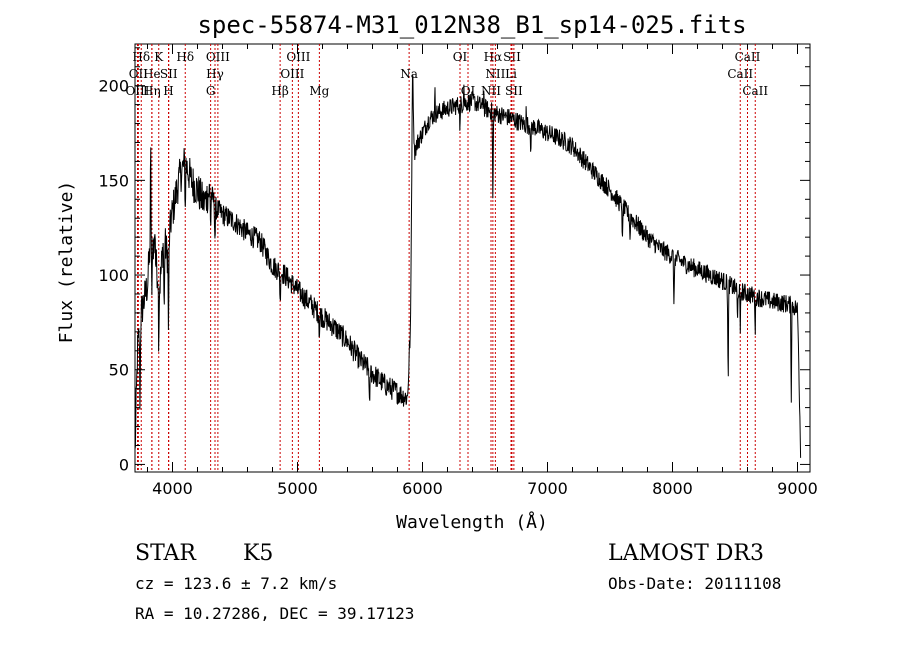 The height and width of the screenshot is (649, 900). Describe the element at coordinates (279, 91) in the screenshot. I see `line-marker-label: Hβ` at that location.